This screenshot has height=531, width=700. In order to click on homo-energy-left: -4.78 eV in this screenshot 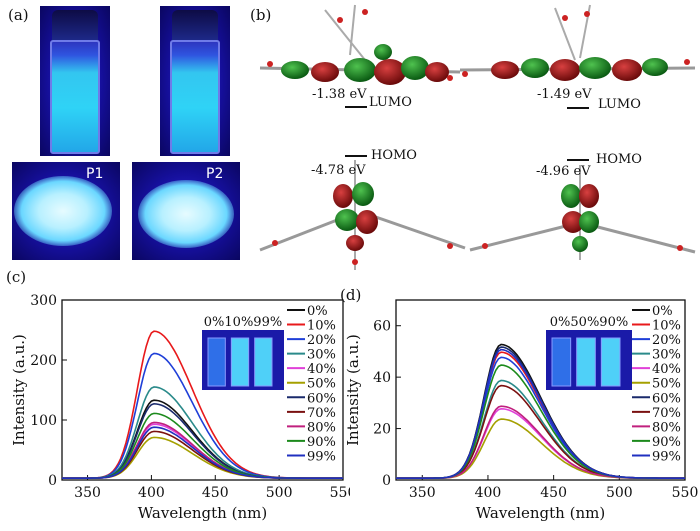, I will do `click(338, 170)`.